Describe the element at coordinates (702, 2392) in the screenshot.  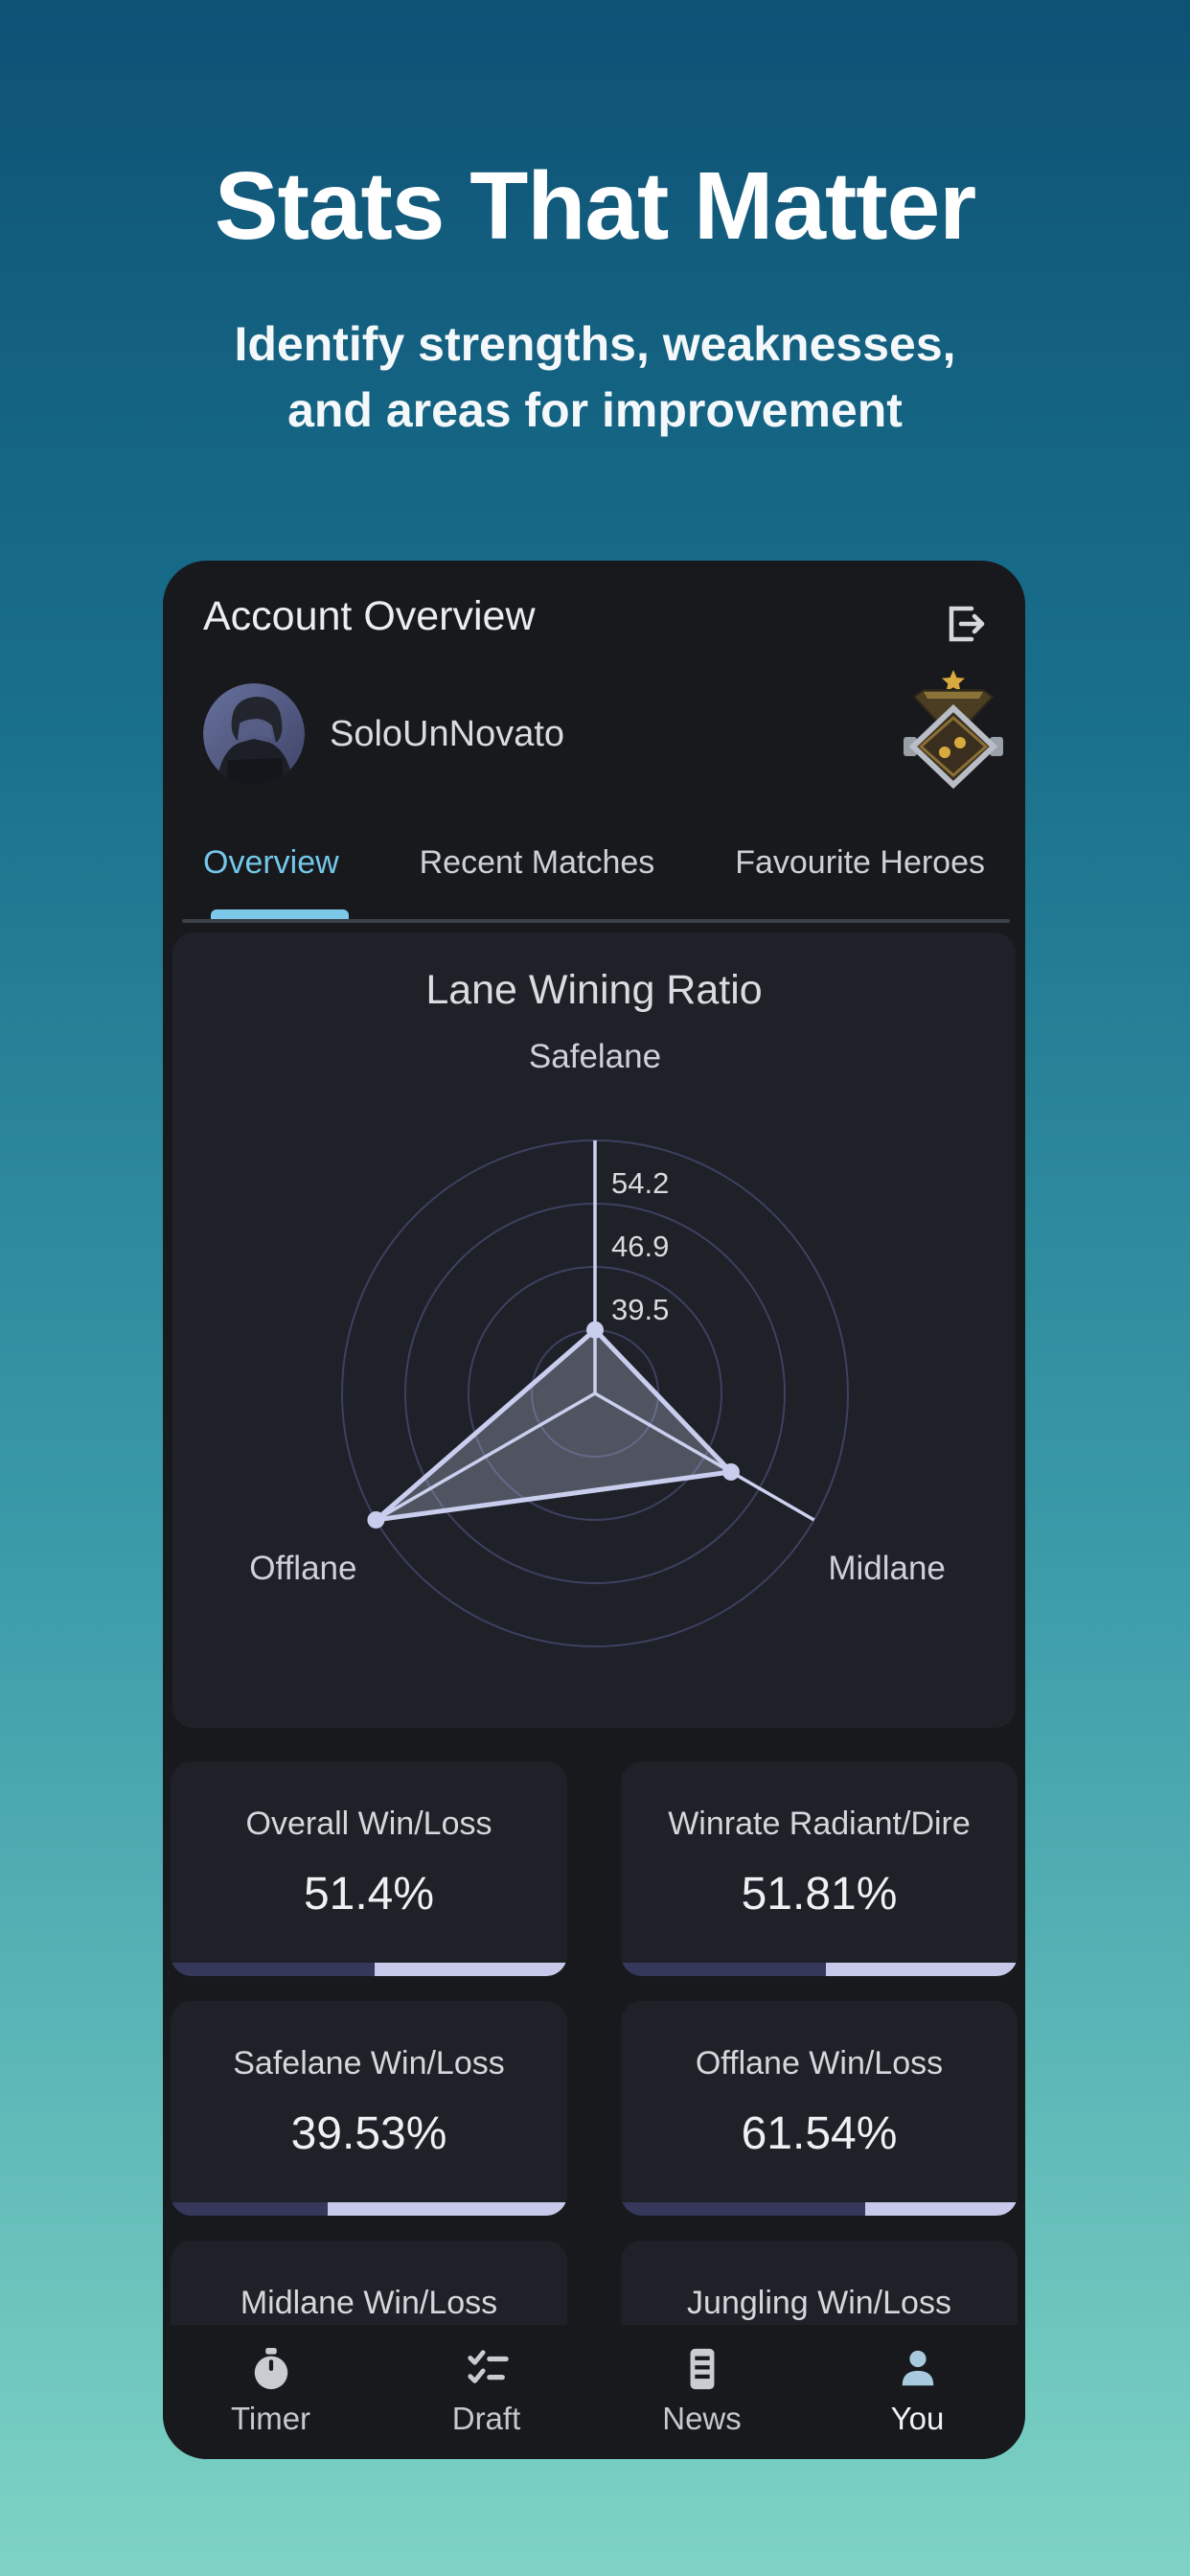
I see `nav-item-news: News` at that location.